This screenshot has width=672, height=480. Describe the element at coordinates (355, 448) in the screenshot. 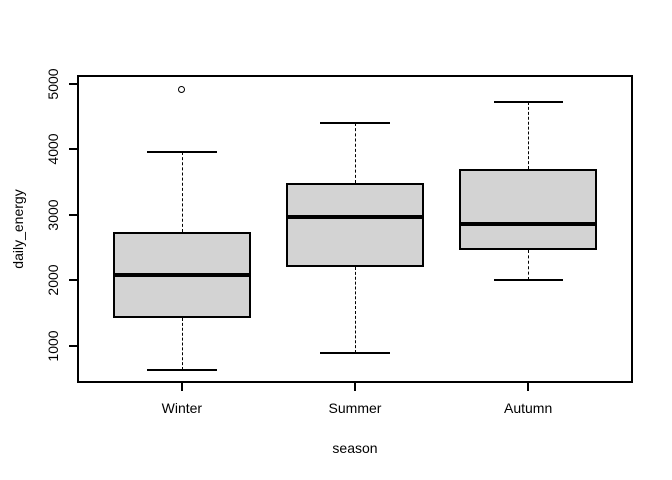

I see `x-axis-label: season` at that location.